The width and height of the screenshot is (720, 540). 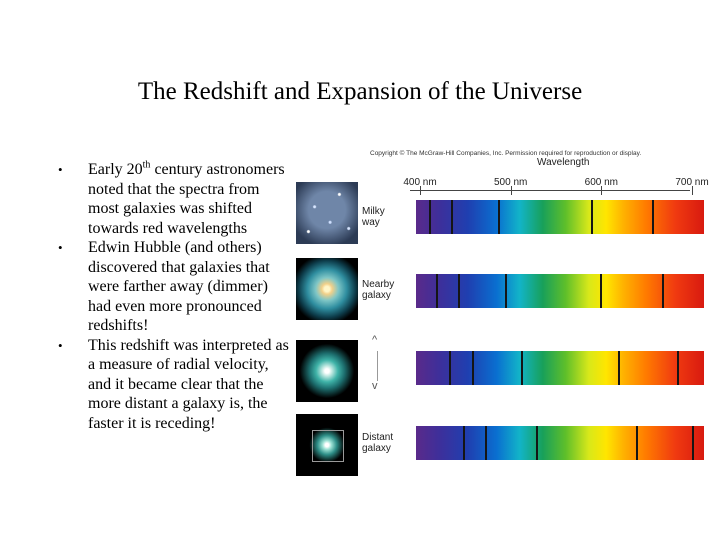 What do you see at coordinates (327, 289) in the screenshot?
I see `nearby-galaxy-image` at bounding box center [327, 289].